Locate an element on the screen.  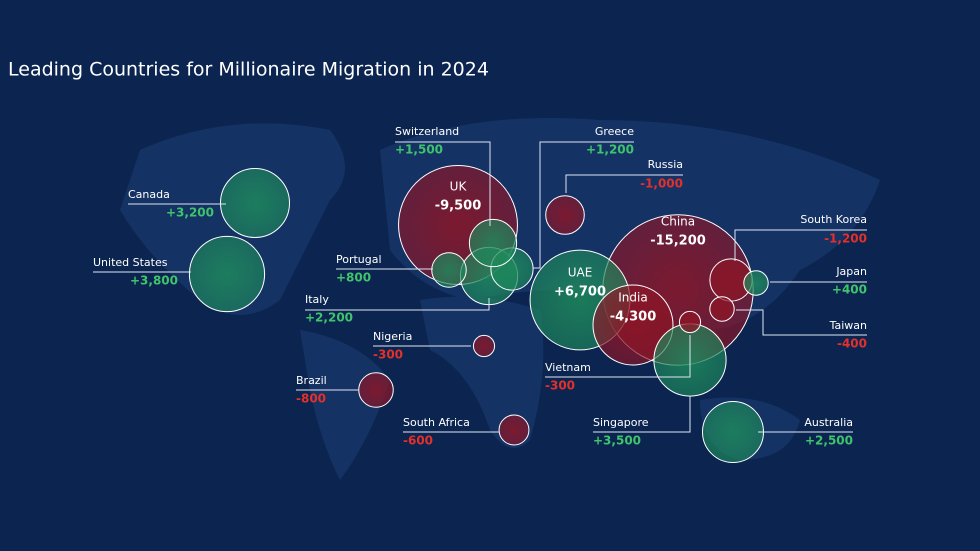
value-label: -9,500 is located at coordinates (458, 206).